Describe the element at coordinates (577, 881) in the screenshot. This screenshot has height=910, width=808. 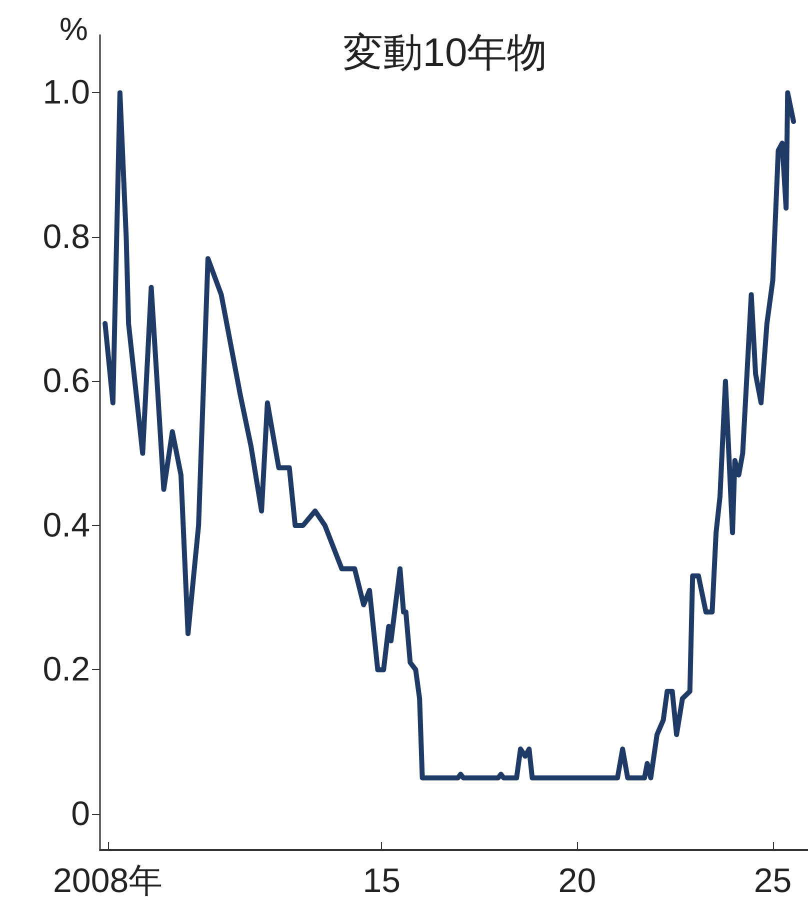
I see `x-tick-label: 20` at that location.